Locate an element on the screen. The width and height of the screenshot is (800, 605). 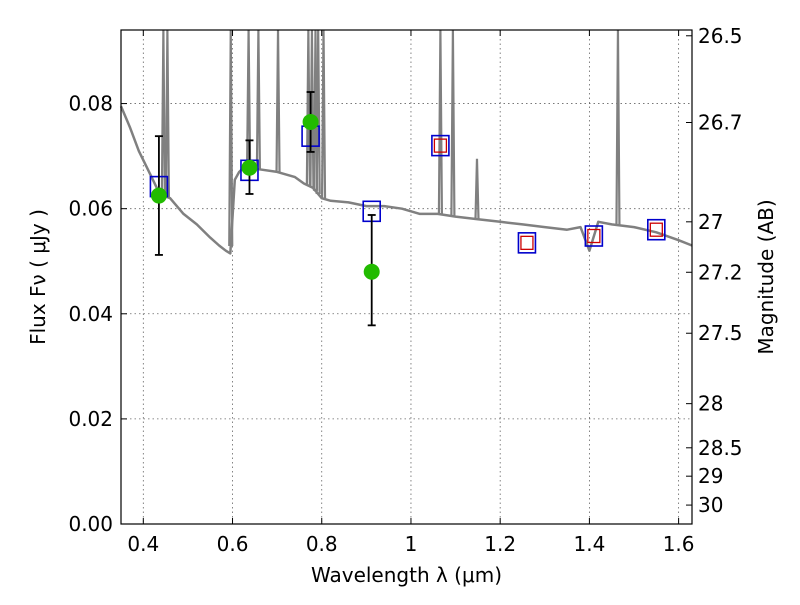
y2-axis-label: Magnitude (AB) is located at coordinates (766, 276).